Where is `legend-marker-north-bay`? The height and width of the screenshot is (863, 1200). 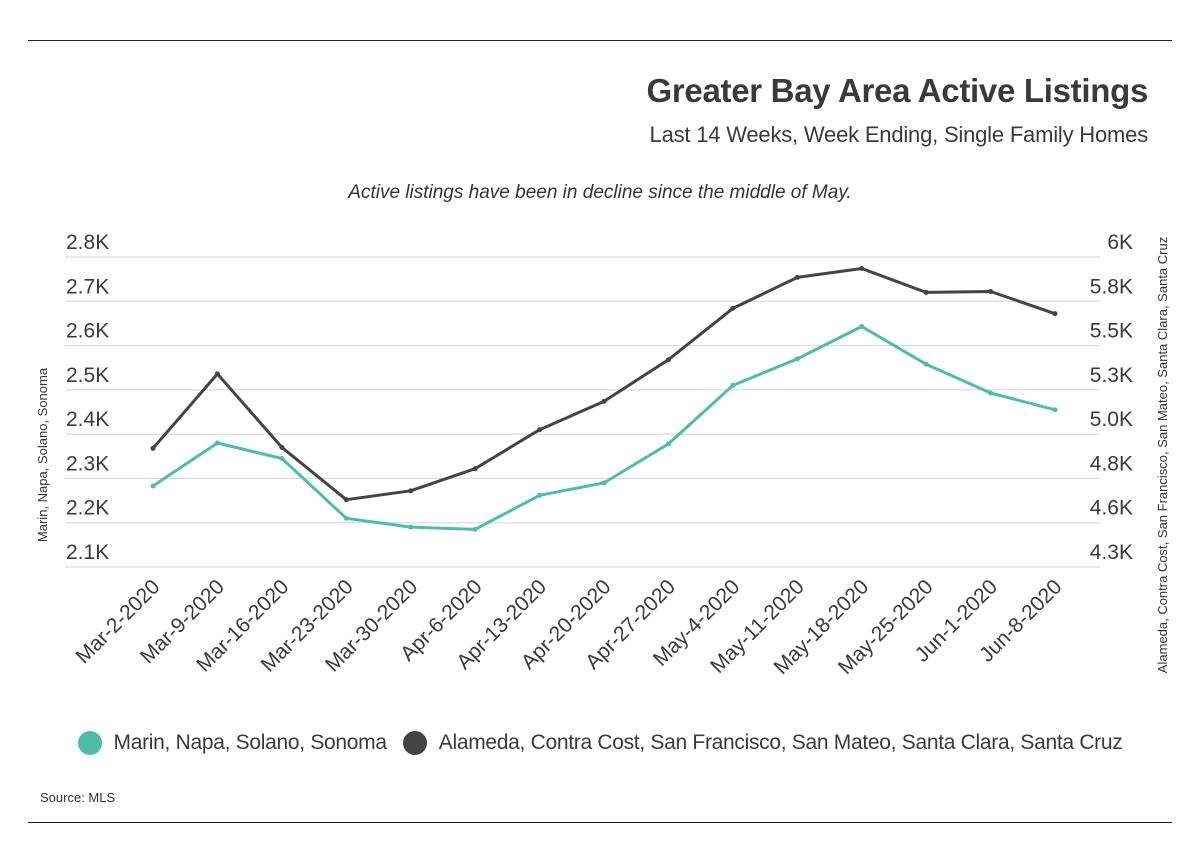
legend-marker-north-bay is located at coordinates (89, 743).